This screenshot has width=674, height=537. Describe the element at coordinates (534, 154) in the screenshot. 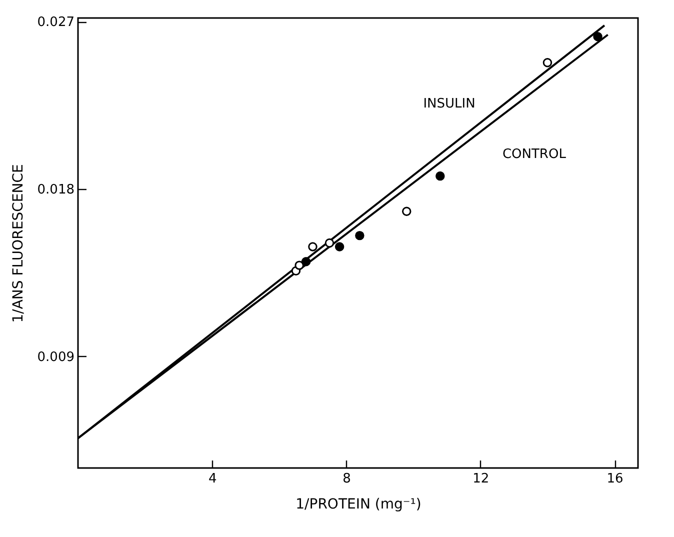

I see `annotation: CONTROL` at that location.